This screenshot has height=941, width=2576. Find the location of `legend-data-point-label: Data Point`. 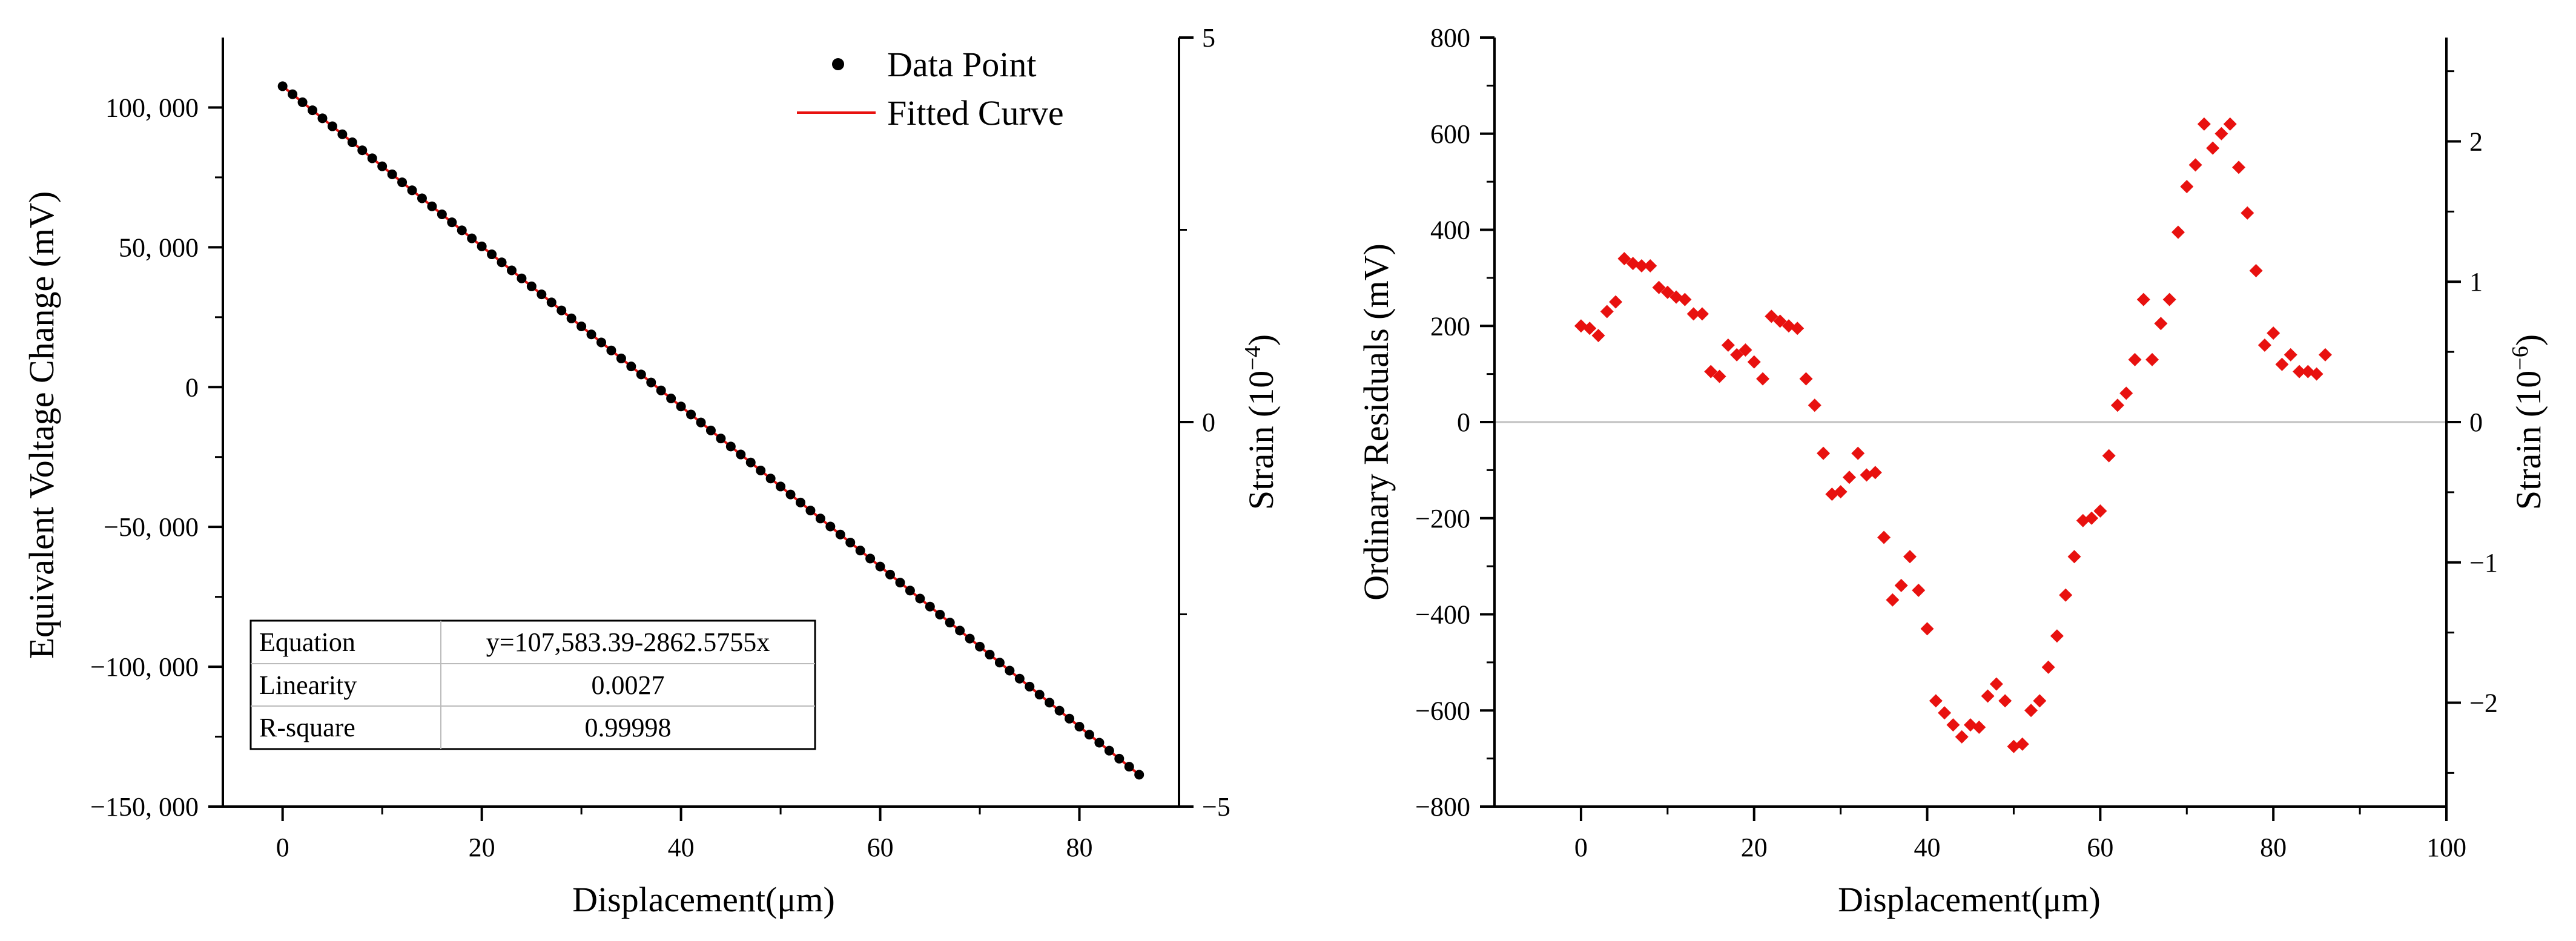

legend-data-point-label: Data Point is located at coordinates (961, 64).